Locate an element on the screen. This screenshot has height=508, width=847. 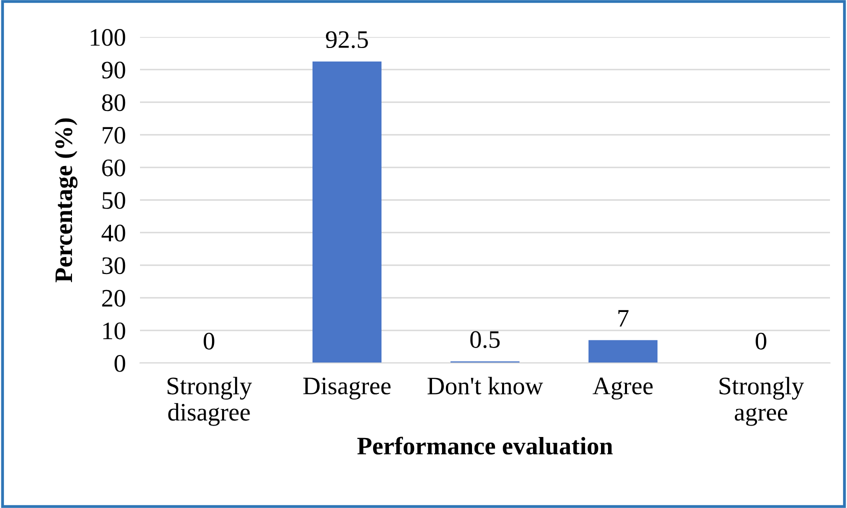
y-tick-label: 30 is located at coordinates (114, 265).